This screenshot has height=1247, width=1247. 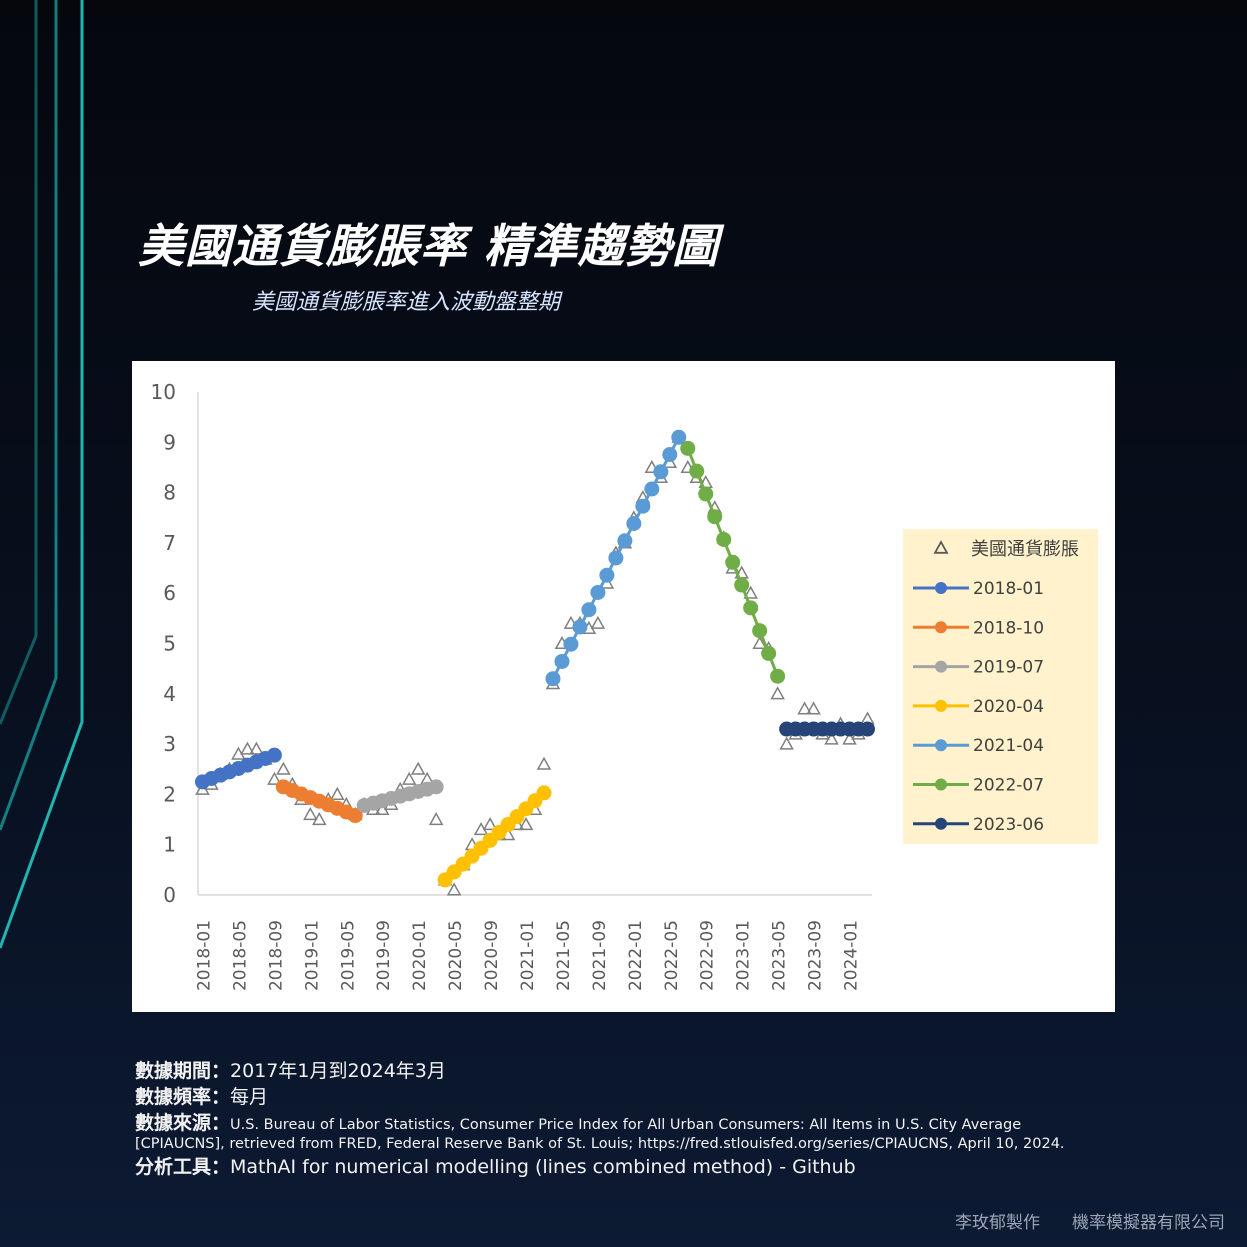 What do you see at coordinates (1008, 786) in the screenshot?
I see `legend-label-2022-07: 2022-07` at bounding box center [1008, 786].